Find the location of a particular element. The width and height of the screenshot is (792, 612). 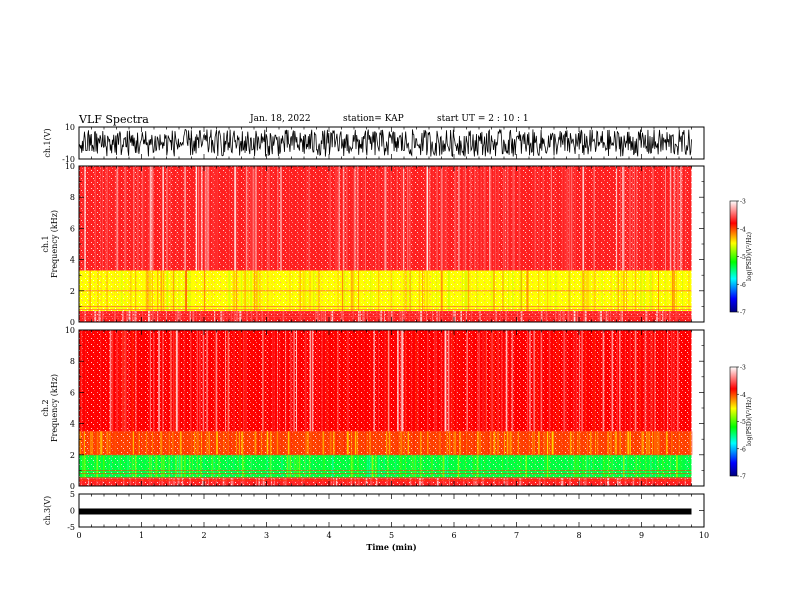

ch1-waveform-line is located at coordinates (385, 143).